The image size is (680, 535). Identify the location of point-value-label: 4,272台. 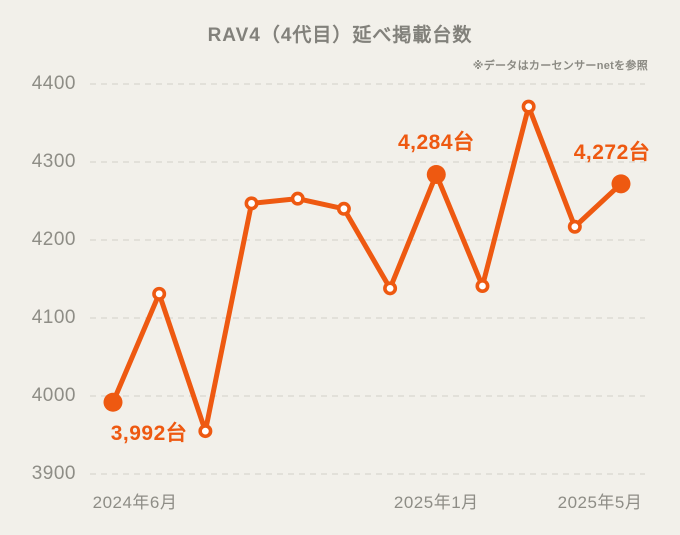
(612, 152).